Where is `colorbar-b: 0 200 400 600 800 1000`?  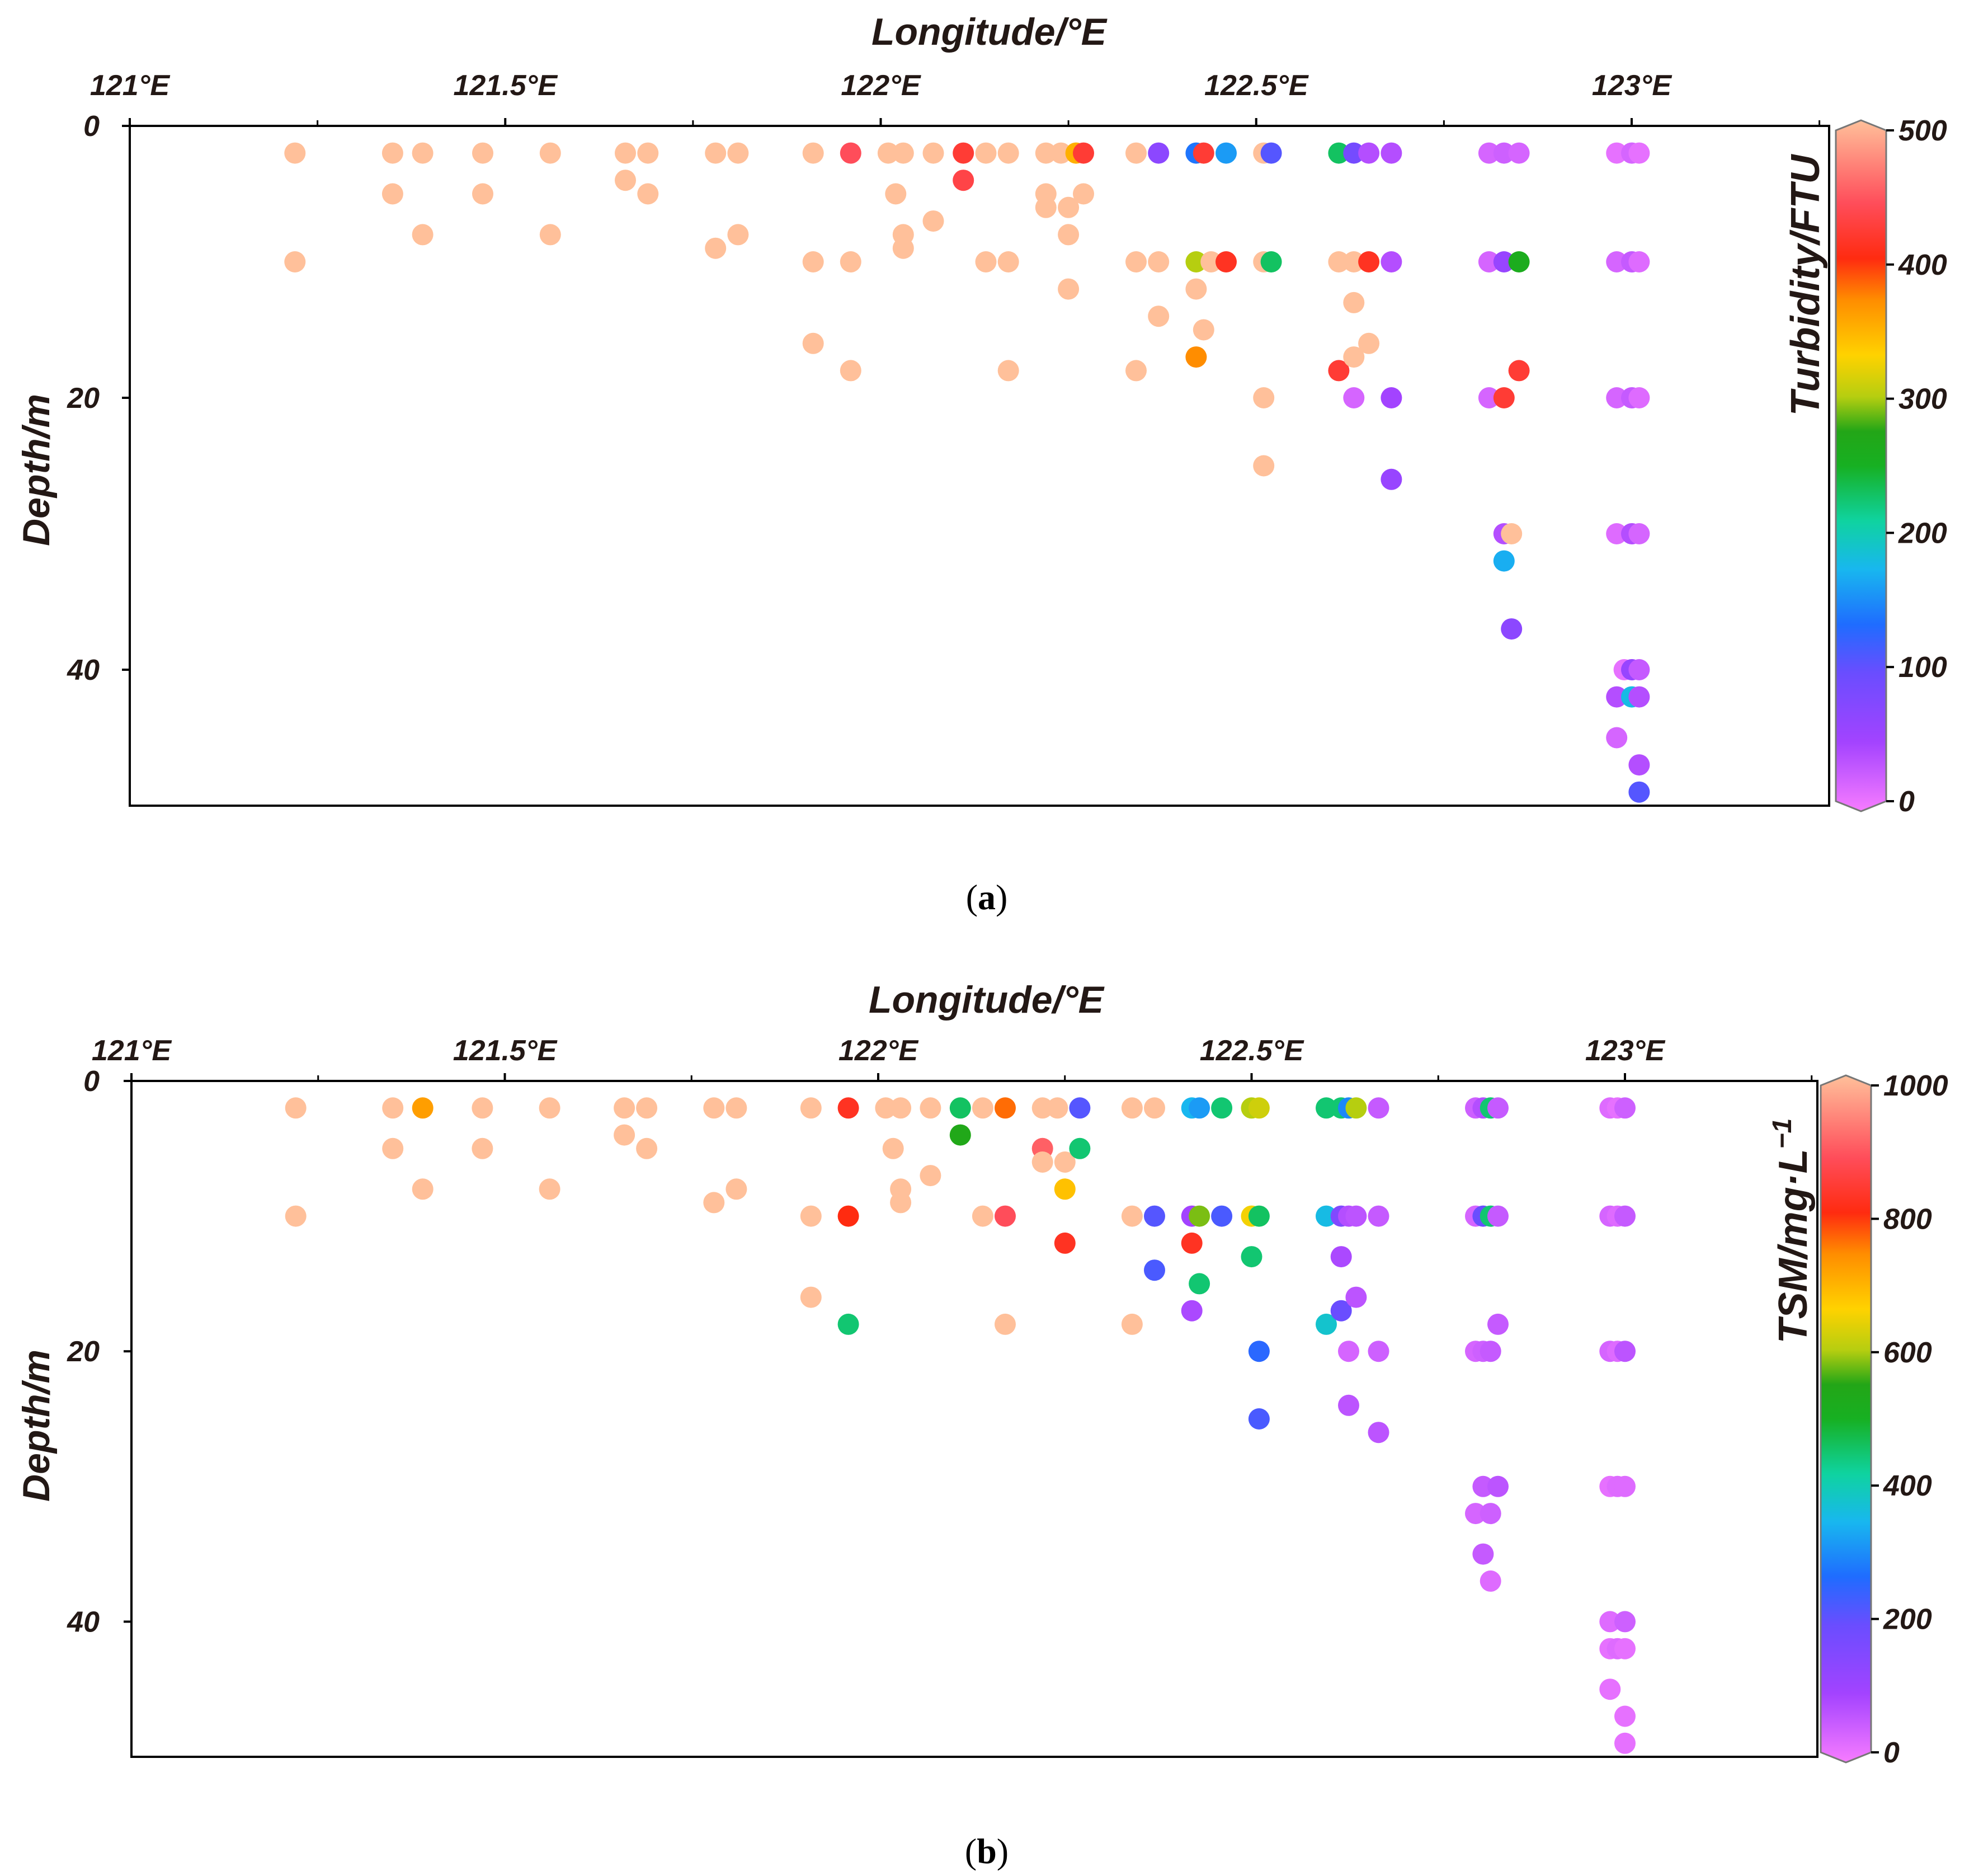
colorbar-b: 0 200 400 600 800 1000 is located at coordinates (1884, 1419).